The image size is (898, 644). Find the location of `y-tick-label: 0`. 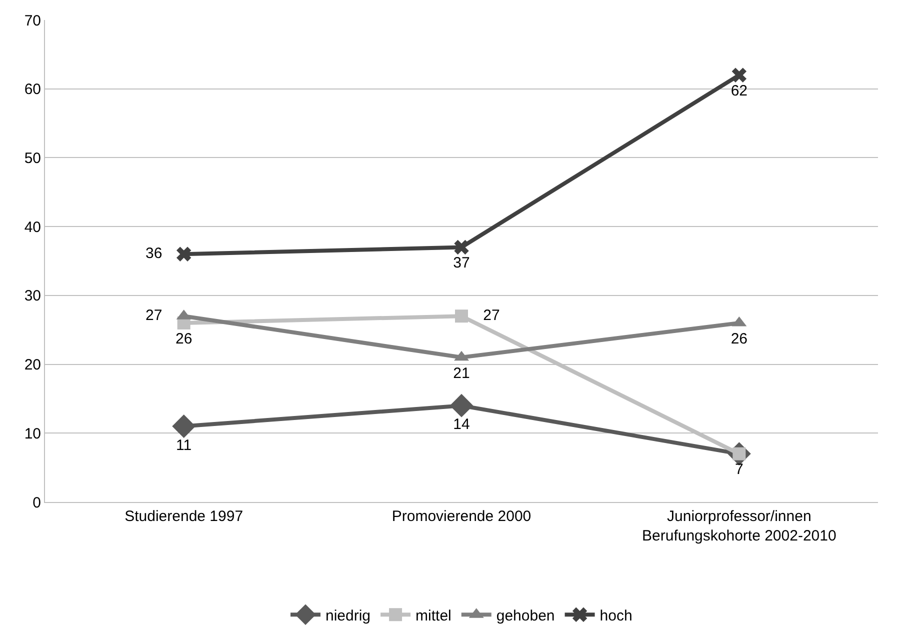

y-tick-label: 0 is located at coordinates (36, 503).